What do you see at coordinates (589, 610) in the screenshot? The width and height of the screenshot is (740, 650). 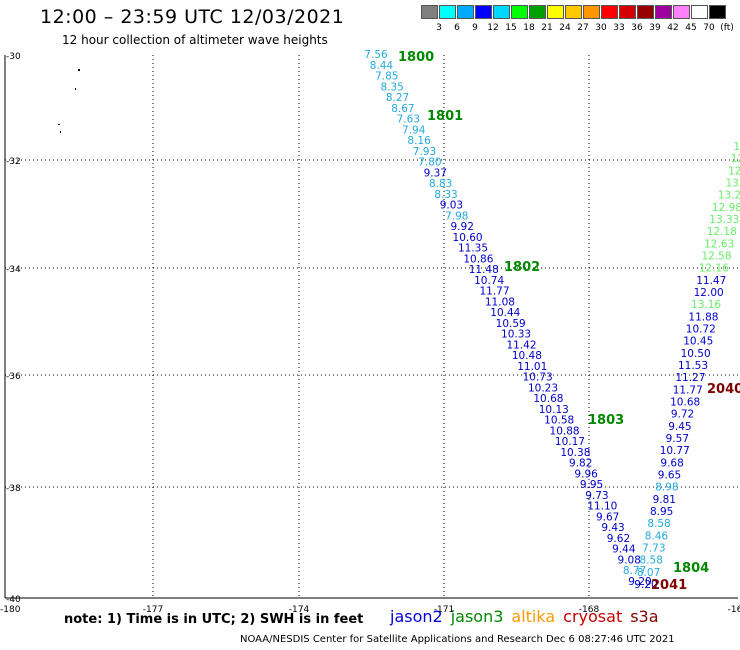 I see `longitude-label: -168` at bounding box center [589, 610].